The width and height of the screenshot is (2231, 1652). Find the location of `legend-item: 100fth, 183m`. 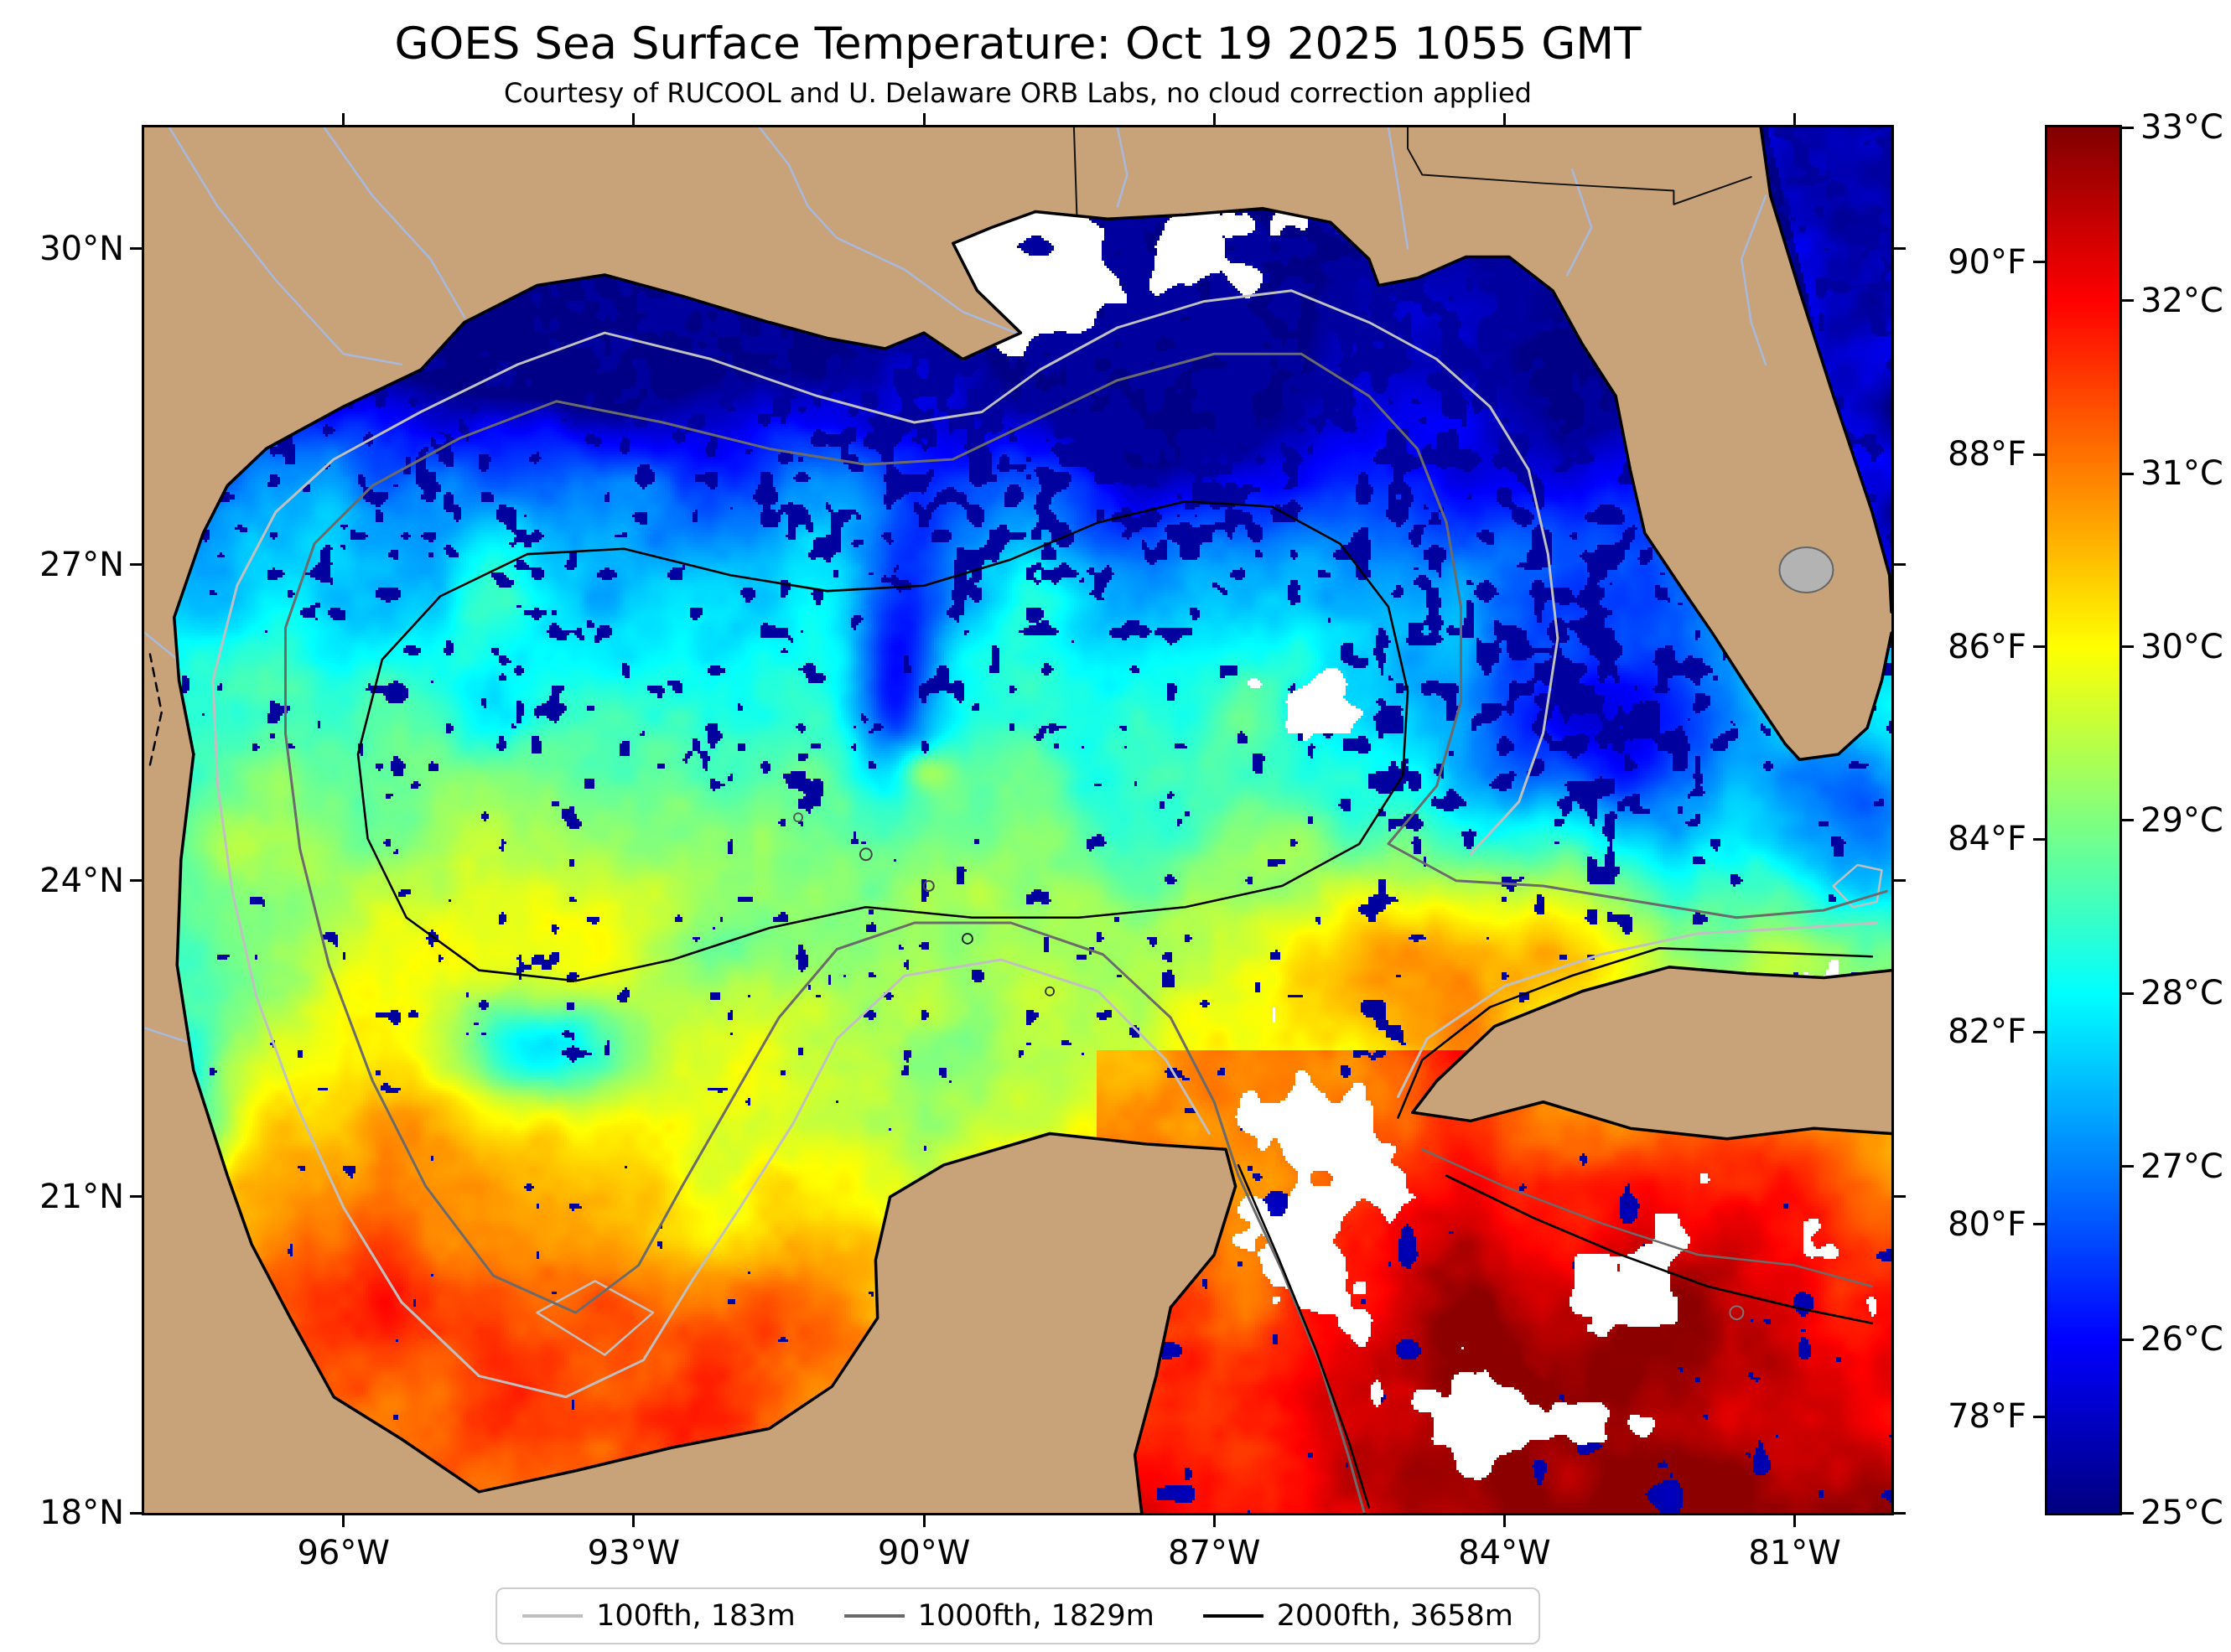

legend-item: 100fth, 183m is located at coordinates (659, 1616).